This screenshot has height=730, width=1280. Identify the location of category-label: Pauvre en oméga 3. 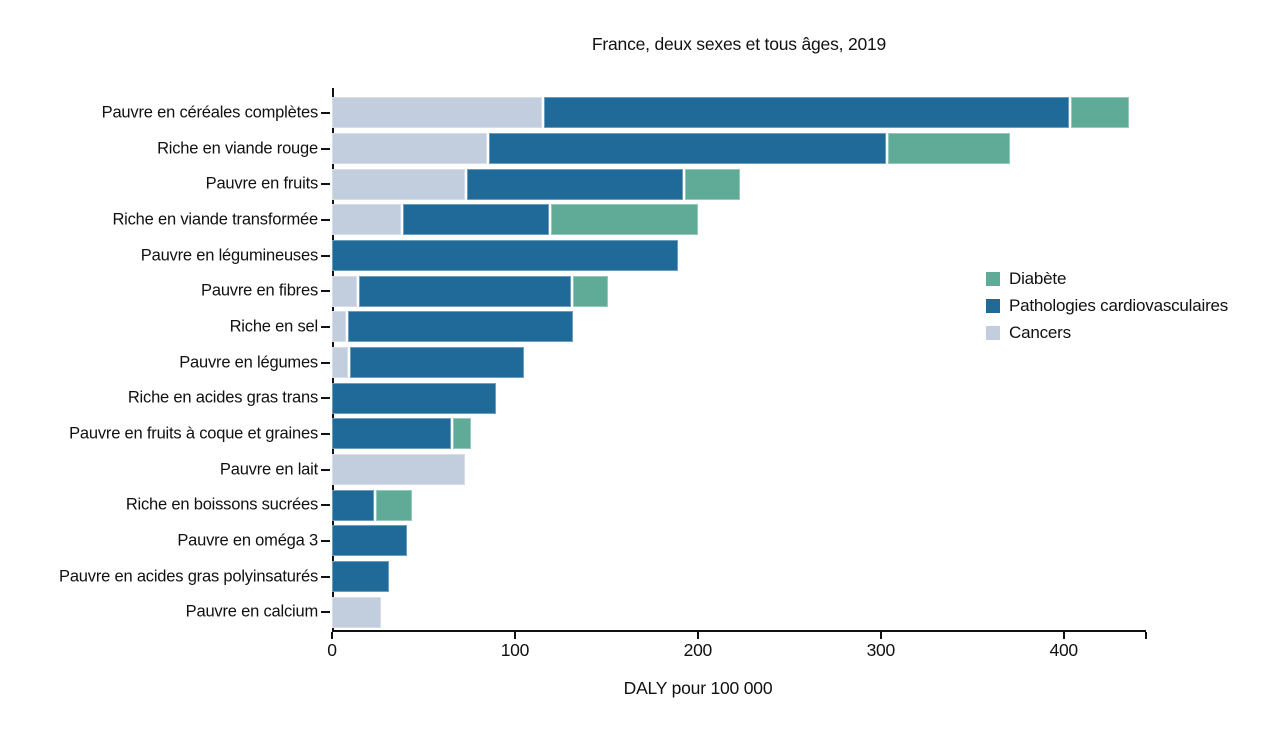
(247, 540).